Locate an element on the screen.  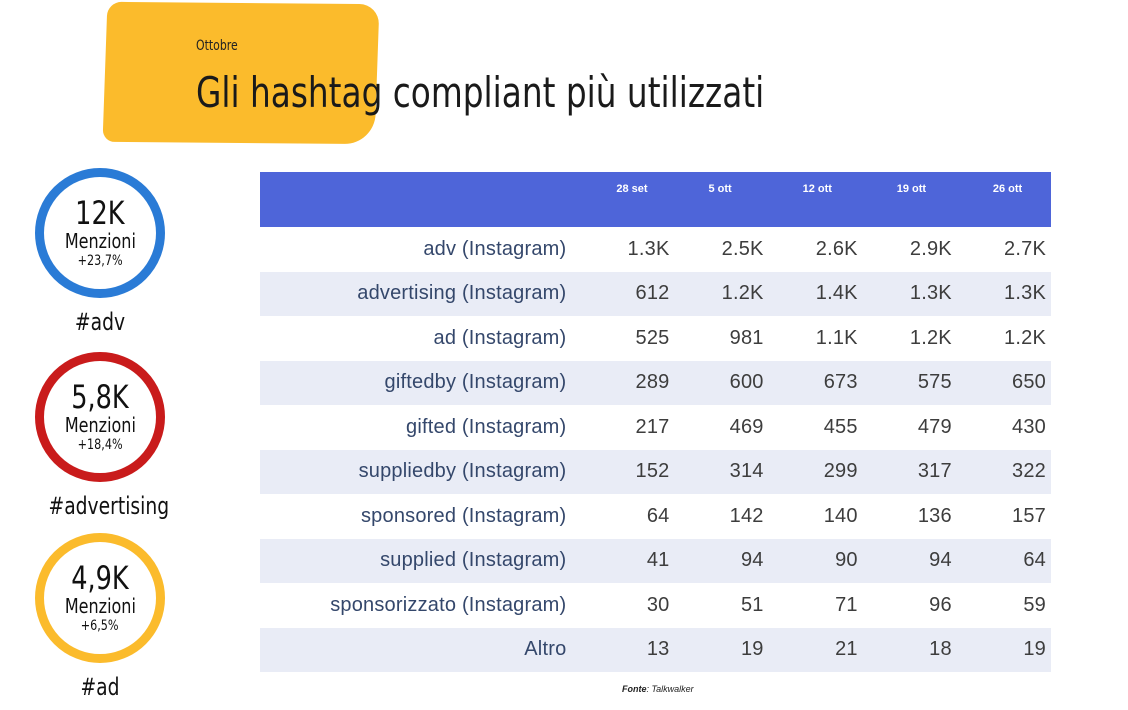
column-header: 28 set is located at coordinates (627, 199).